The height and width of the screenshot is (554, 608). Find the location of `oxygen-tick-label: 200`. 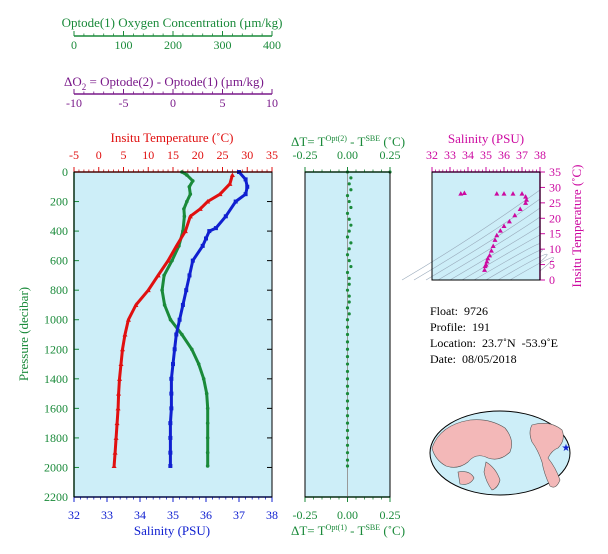

oxygen-tick-label: 200 is located at coordinates (173, 45).